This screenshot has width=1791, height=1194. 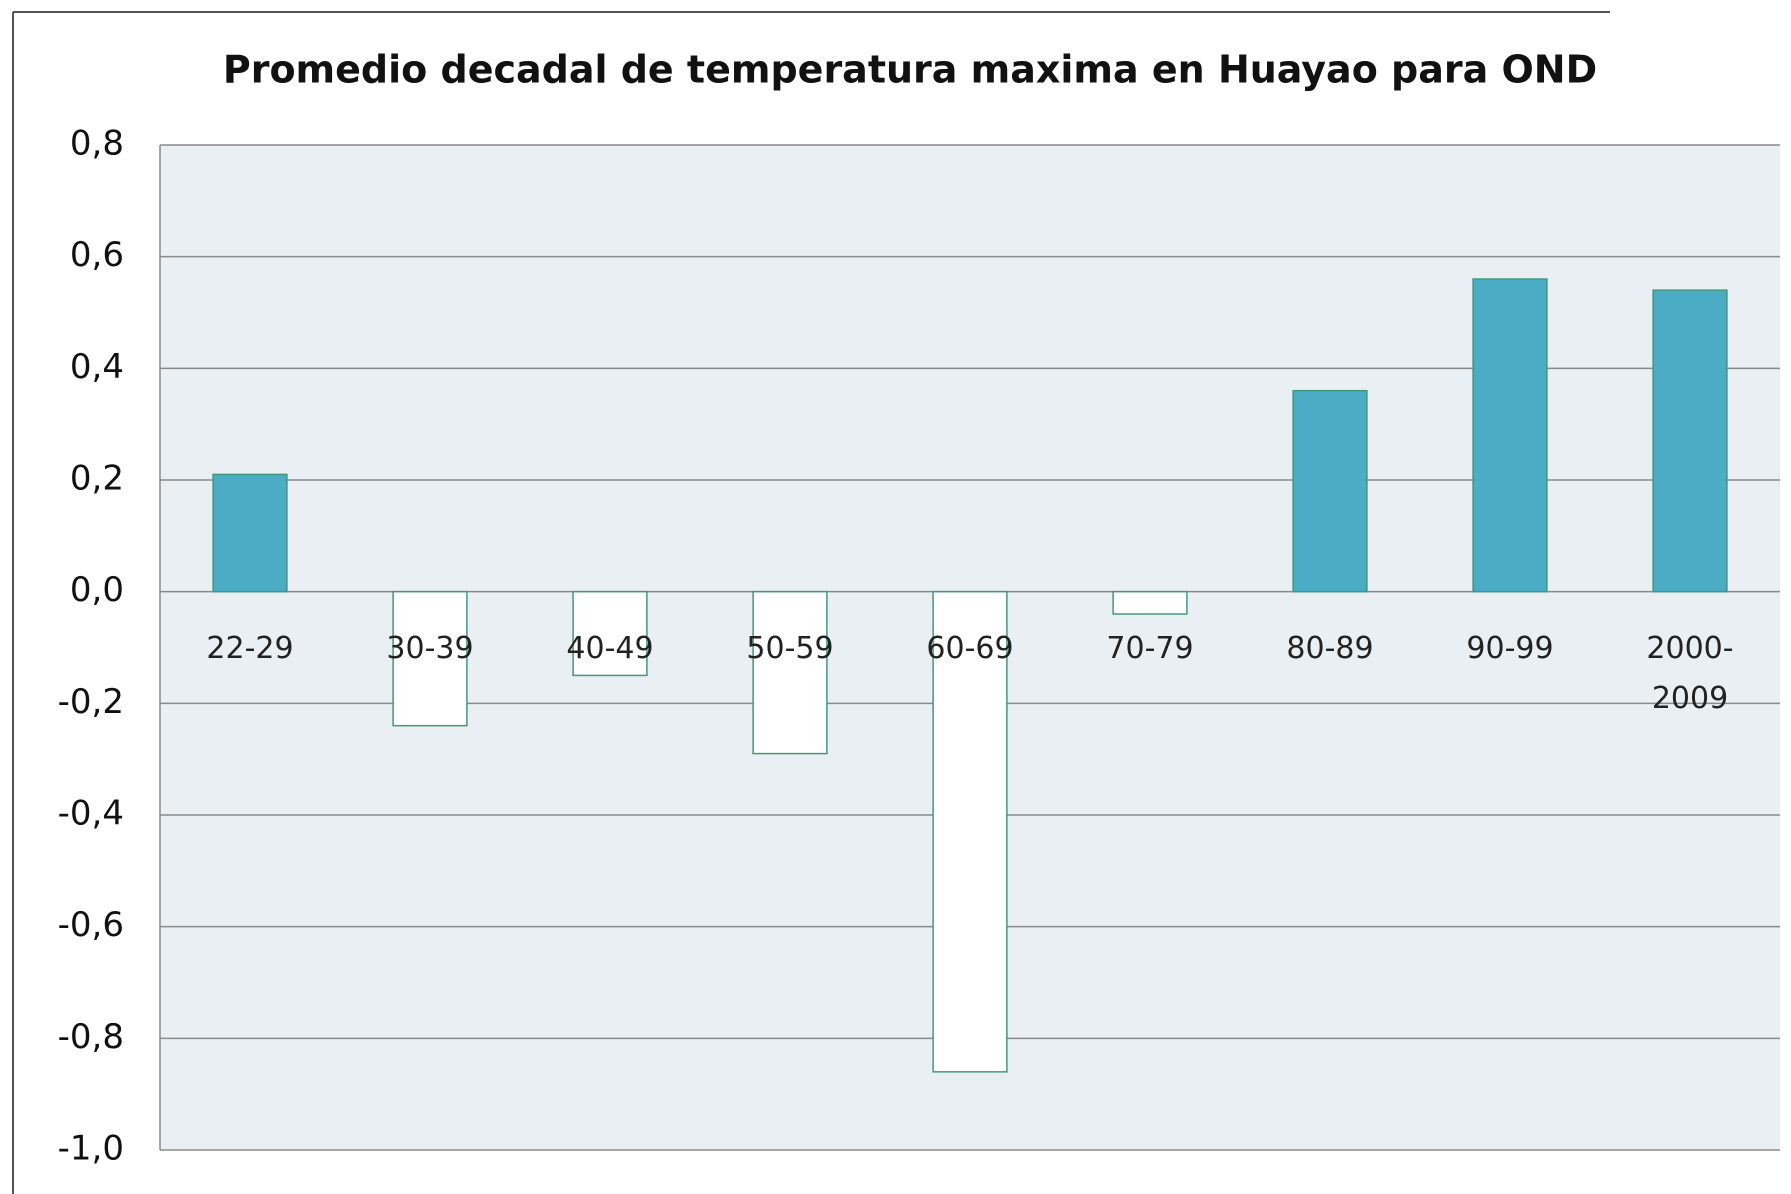 I want to click on y-tick-label: 0,8, so click(x=97, y=144).